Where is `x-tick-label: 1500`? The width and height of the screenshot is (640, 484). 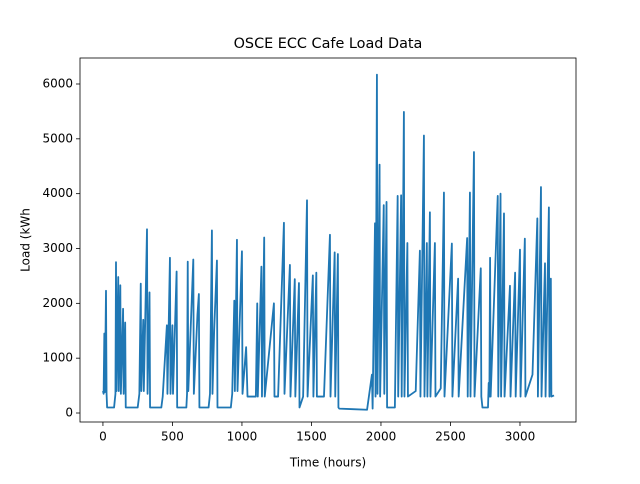 x-tick-label: 1500 is located at coordinates (311, 437).